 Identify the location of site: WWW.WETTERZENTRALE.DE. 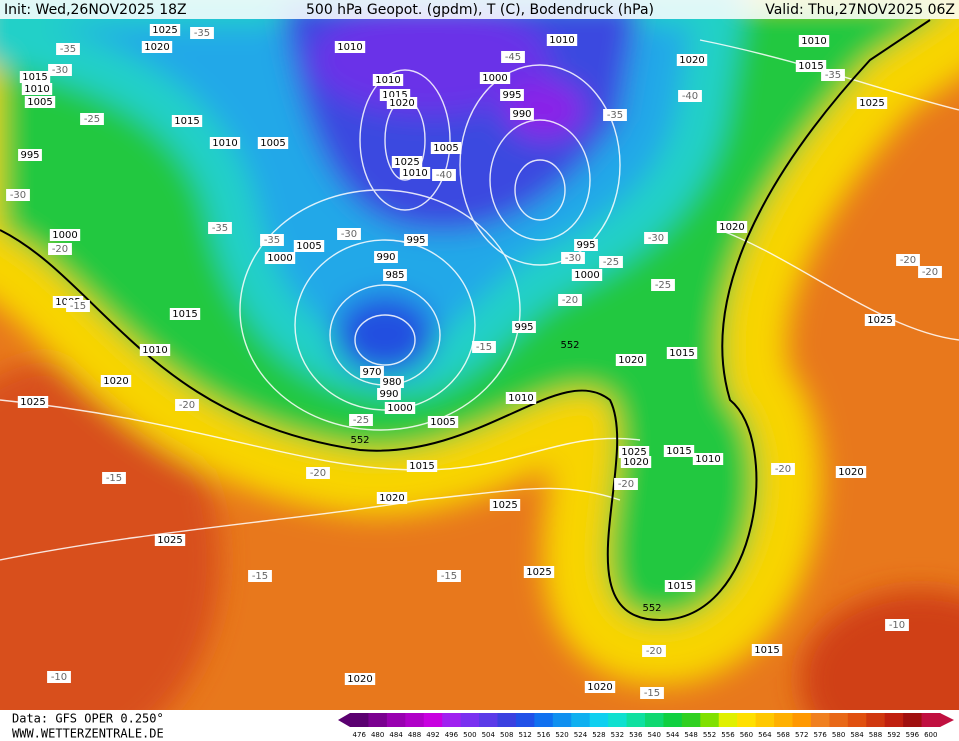
(88, 734).